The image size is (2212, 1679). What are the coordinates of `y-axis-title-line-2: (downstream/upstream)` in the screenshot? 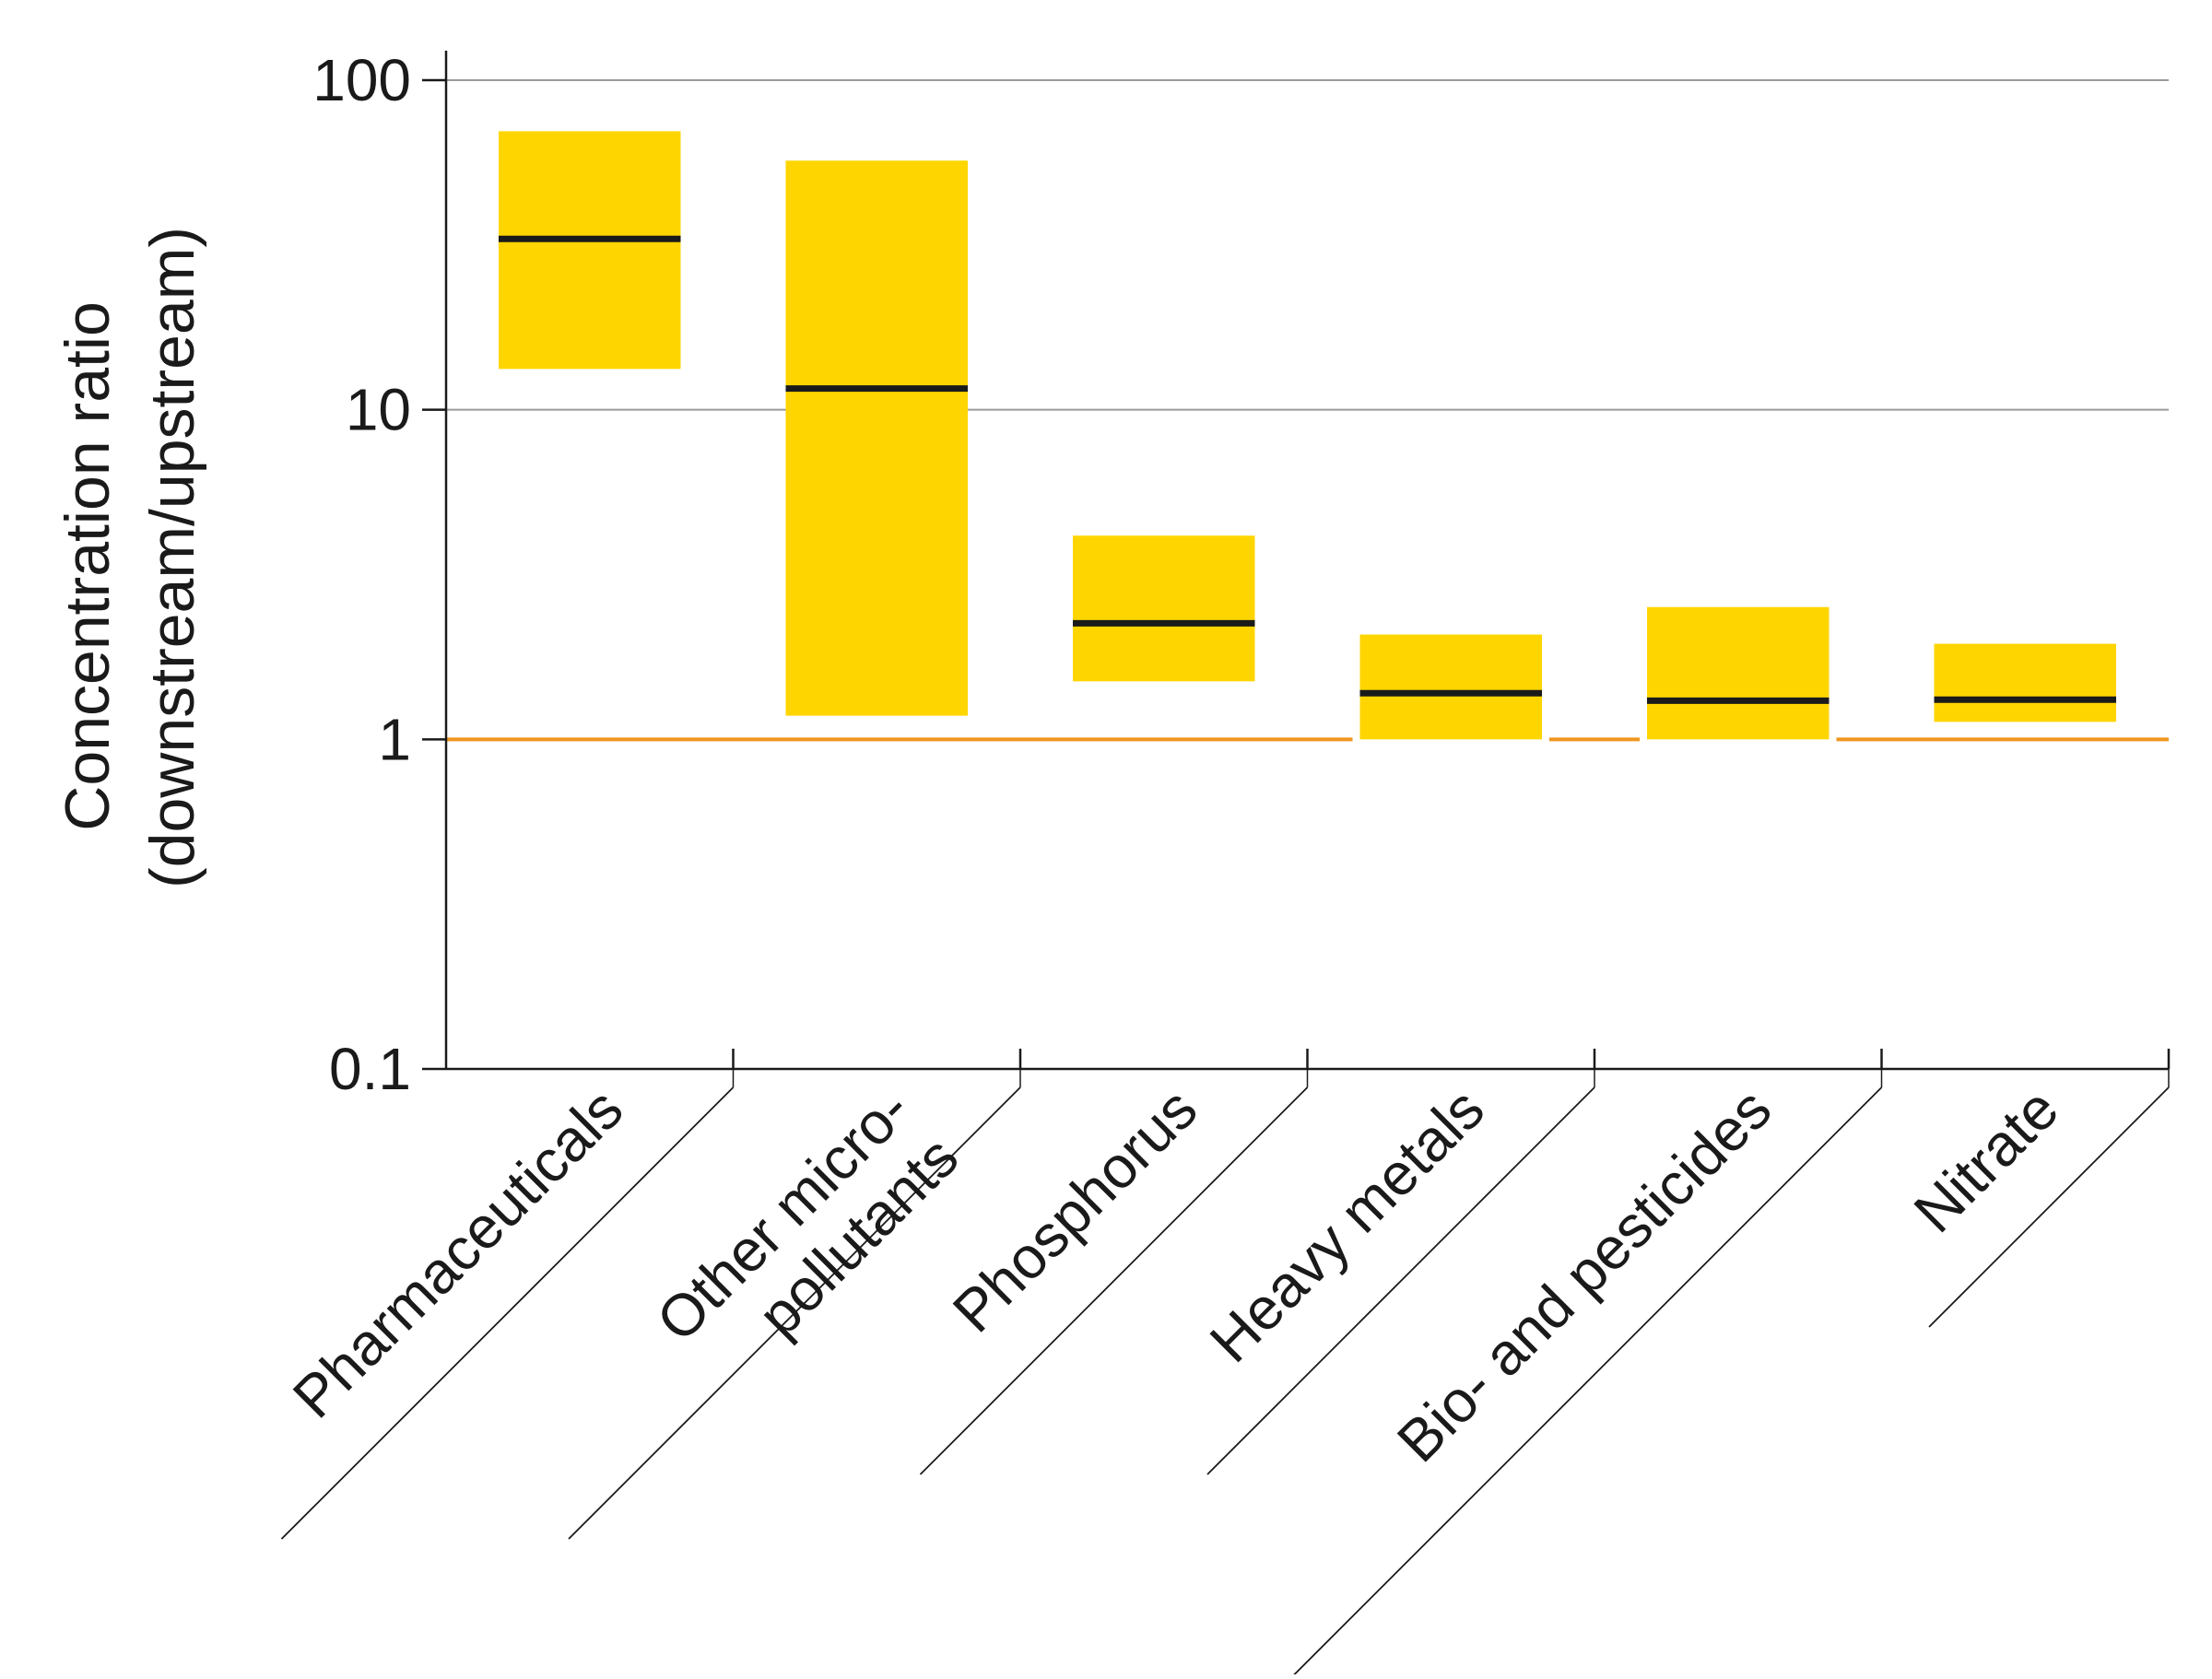 It's located at (172, 557).